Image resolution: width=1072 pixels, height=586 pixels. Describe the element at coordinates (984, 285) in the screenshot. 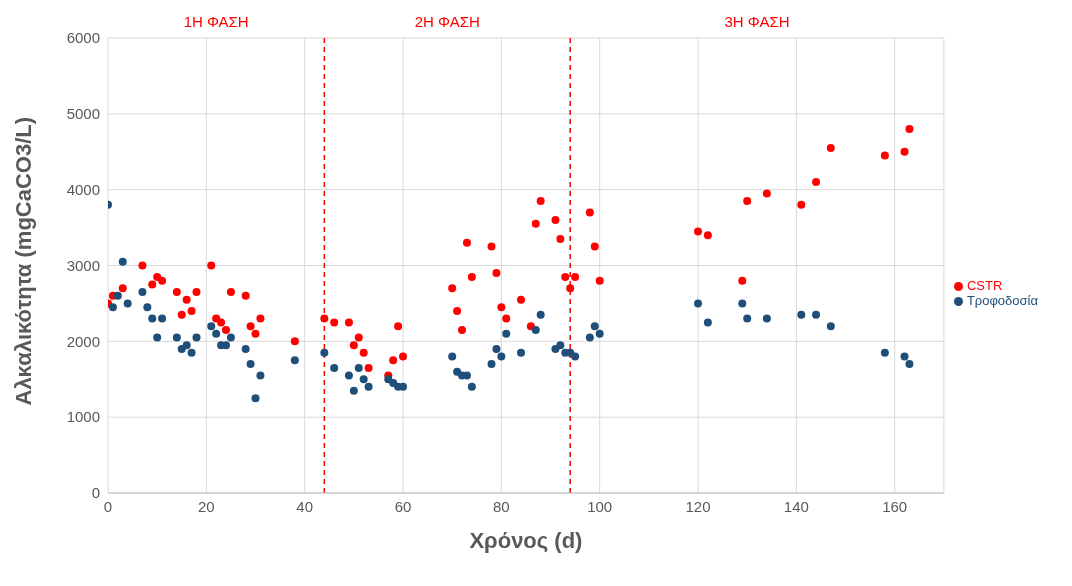

I see `legend-label: CSTR` at that location.